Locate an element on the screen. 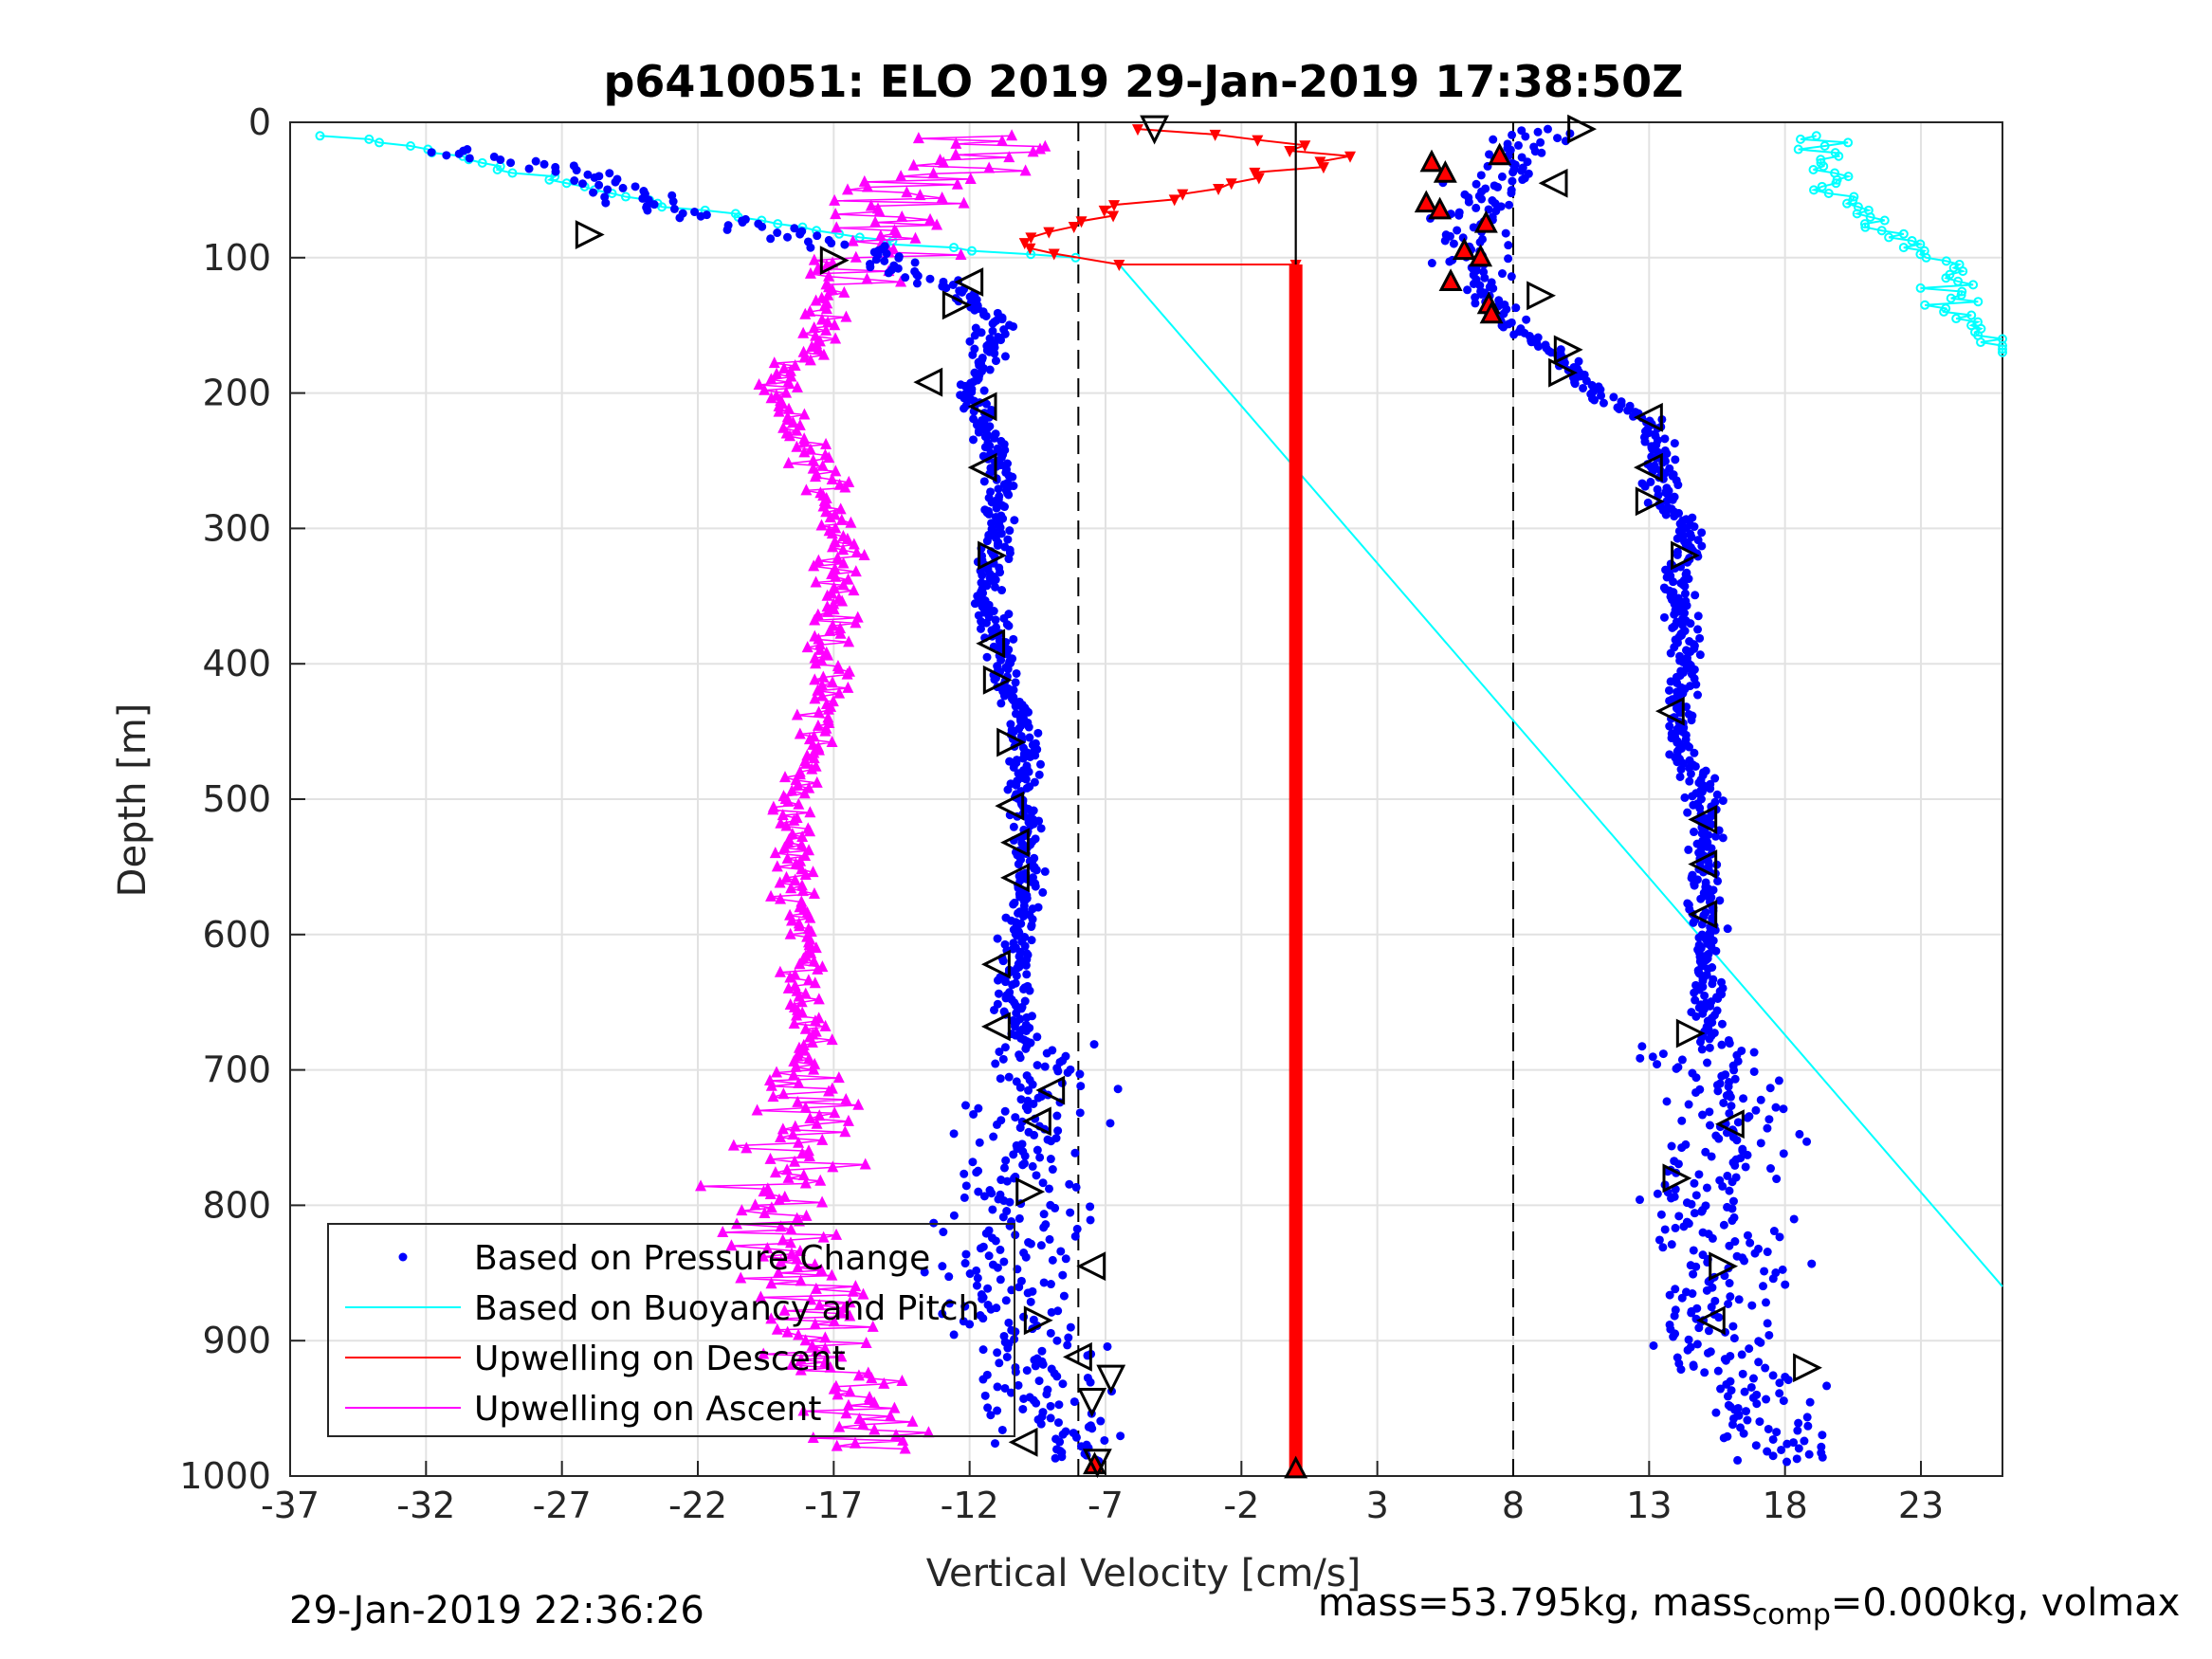 Image resolution: width=2212 pixels, height=1659 pixels. x-tick-label: -7 is located at coordinates (1106, 1505).